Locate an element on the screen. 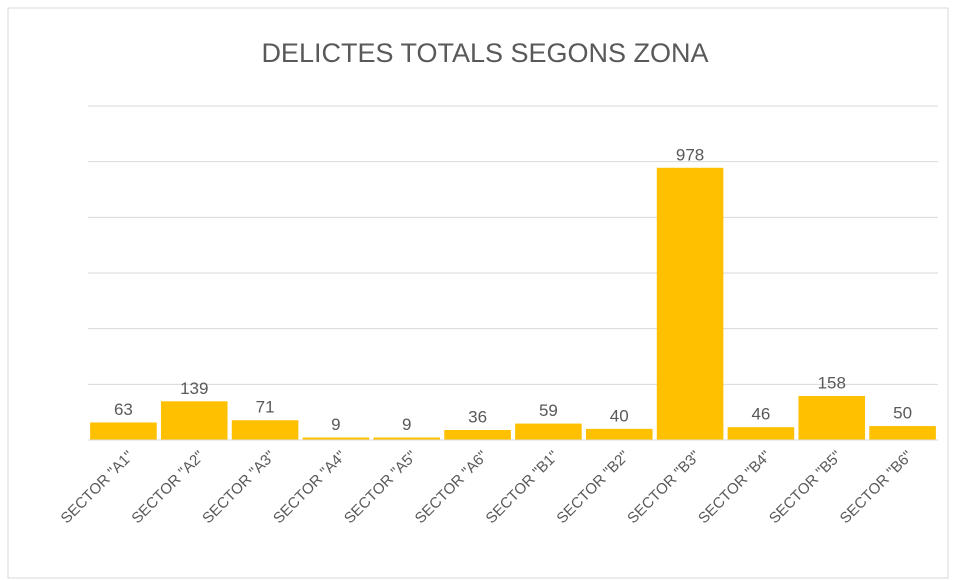  data-label: 71 is located at coordinates (265, 407).